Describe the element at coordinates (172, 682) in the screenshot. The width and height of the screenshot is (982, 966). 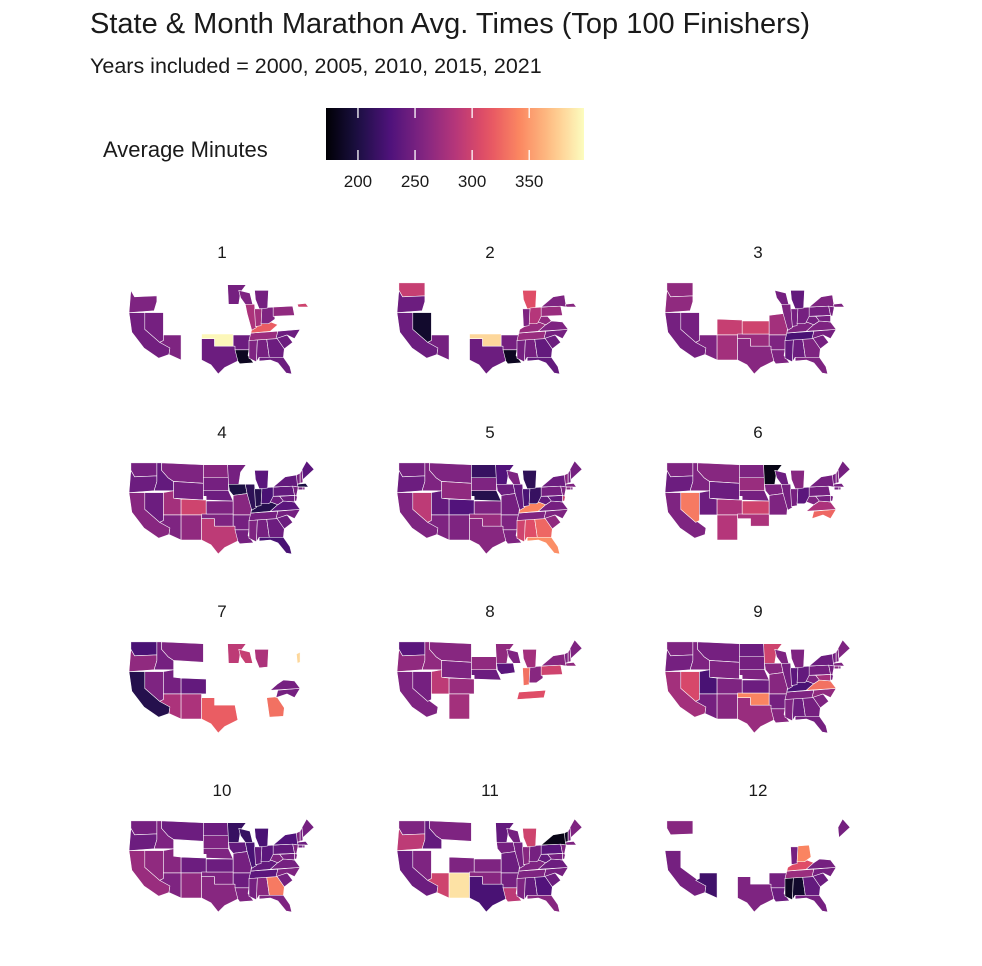
I see `state-tile-ut` at that location.